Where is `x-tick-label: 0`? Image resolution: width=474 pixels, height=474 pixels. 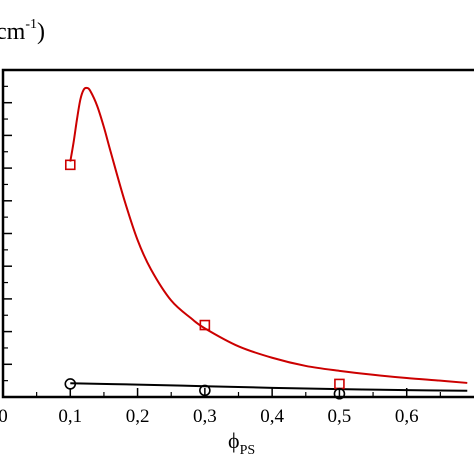 x-tick-label: 0 is located at coordinates (4, 416).